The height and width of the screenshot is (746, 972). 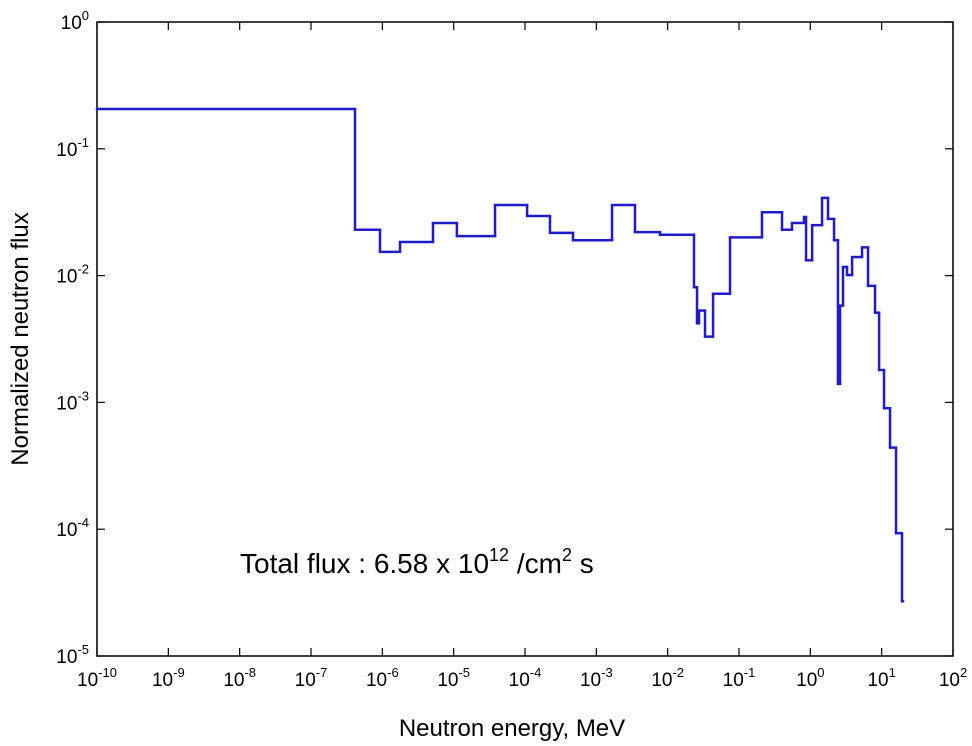 I want to click on y-tick-label: 10⁻⁵, so click(x=72, y=655).